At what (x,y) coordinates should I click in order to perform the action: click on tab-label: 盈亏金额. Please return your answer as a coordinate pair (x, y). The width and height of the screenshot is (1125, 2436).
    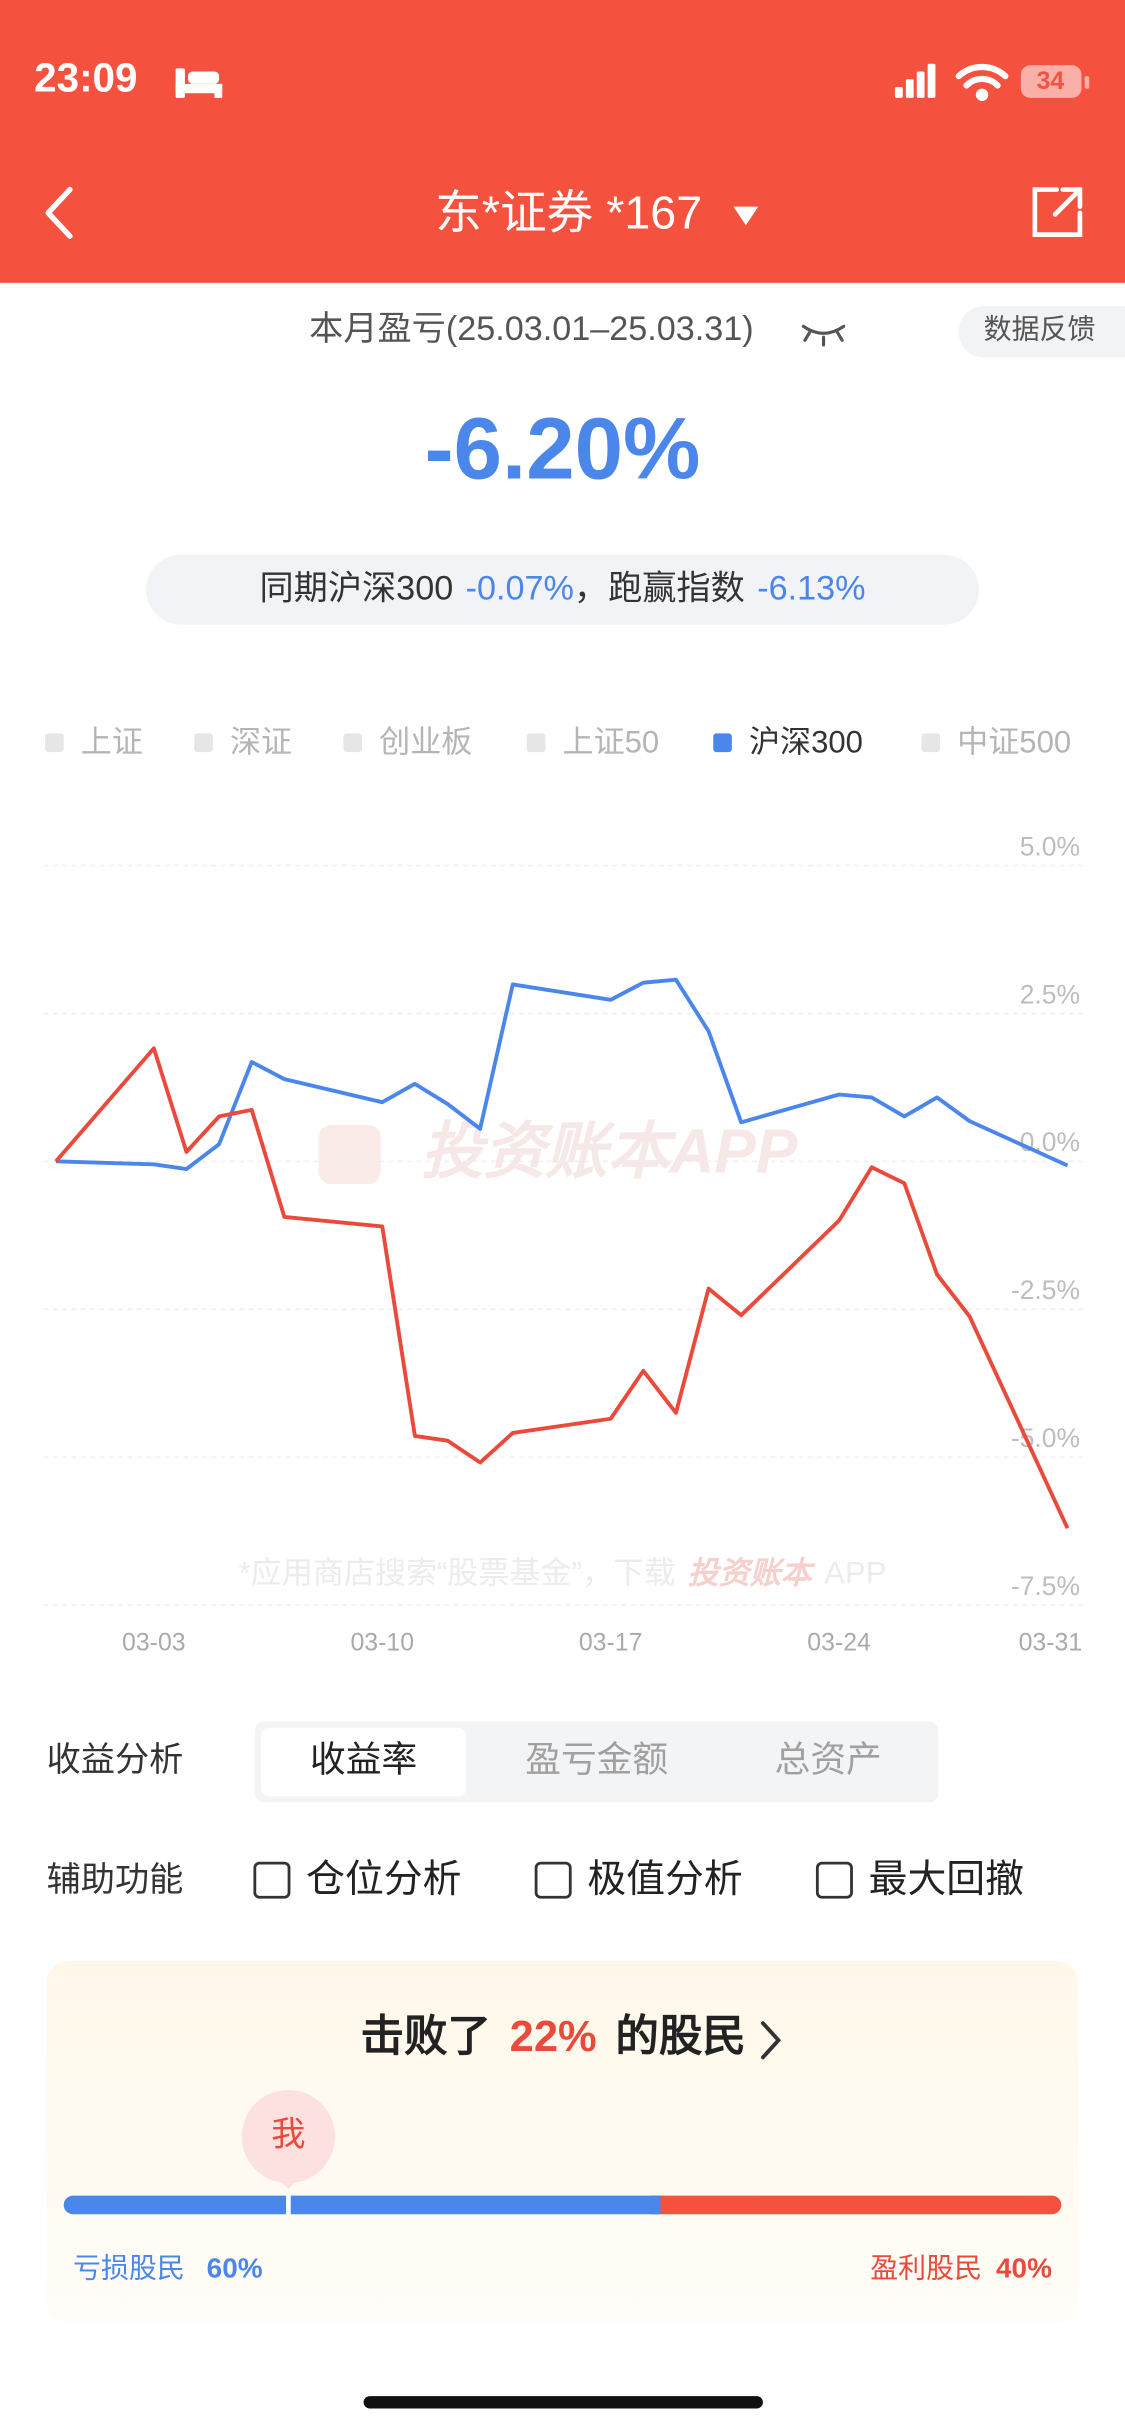
    Looking at the image, I should click on (596, 1760).